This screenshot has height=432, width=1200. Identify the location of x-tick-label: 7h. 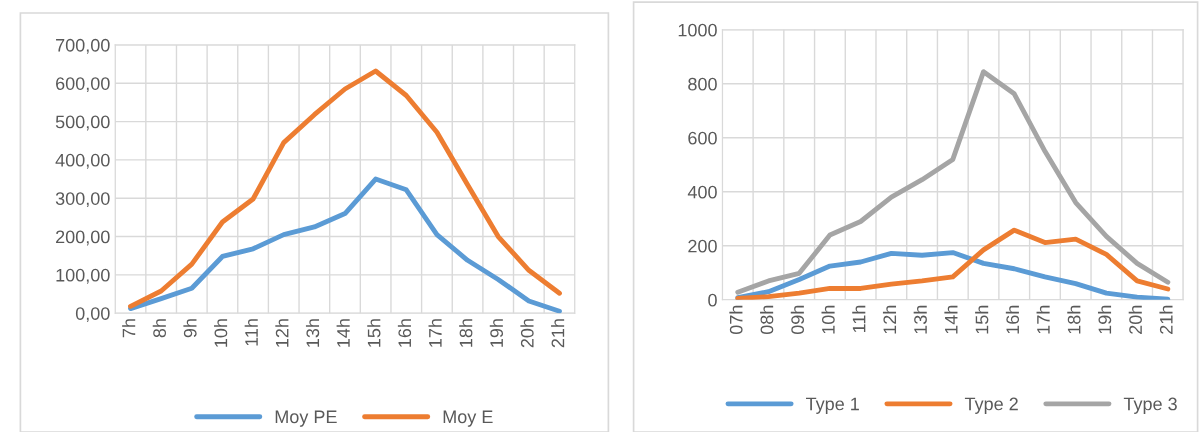
(129, 328).